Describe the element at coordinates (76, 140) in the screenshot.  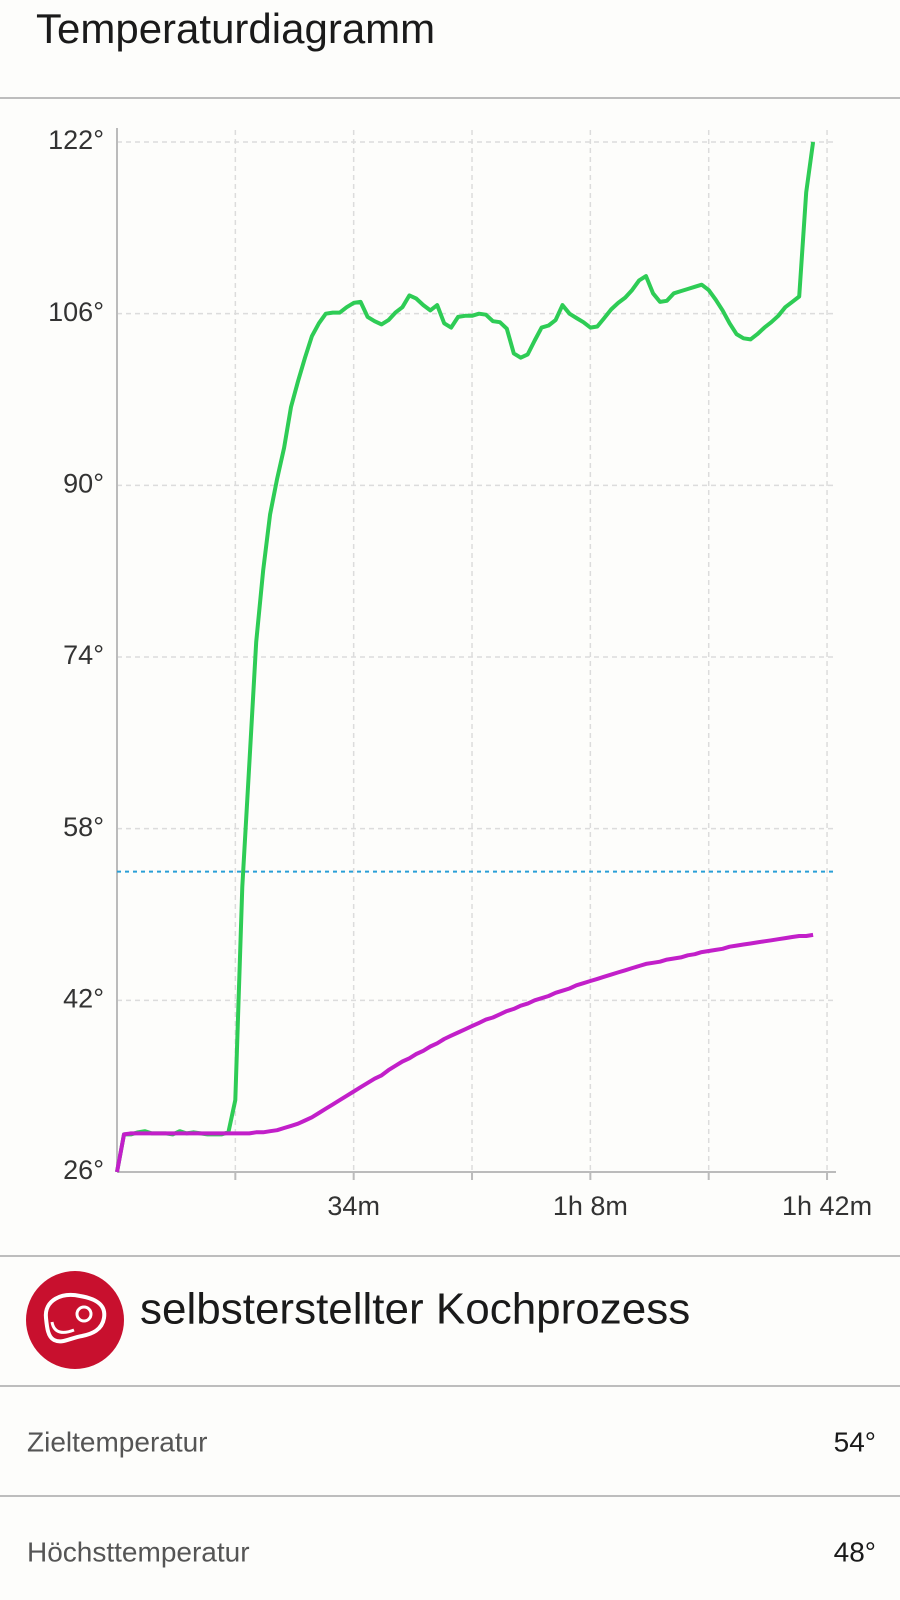
I see `y-tick-label: 122°` at that location.